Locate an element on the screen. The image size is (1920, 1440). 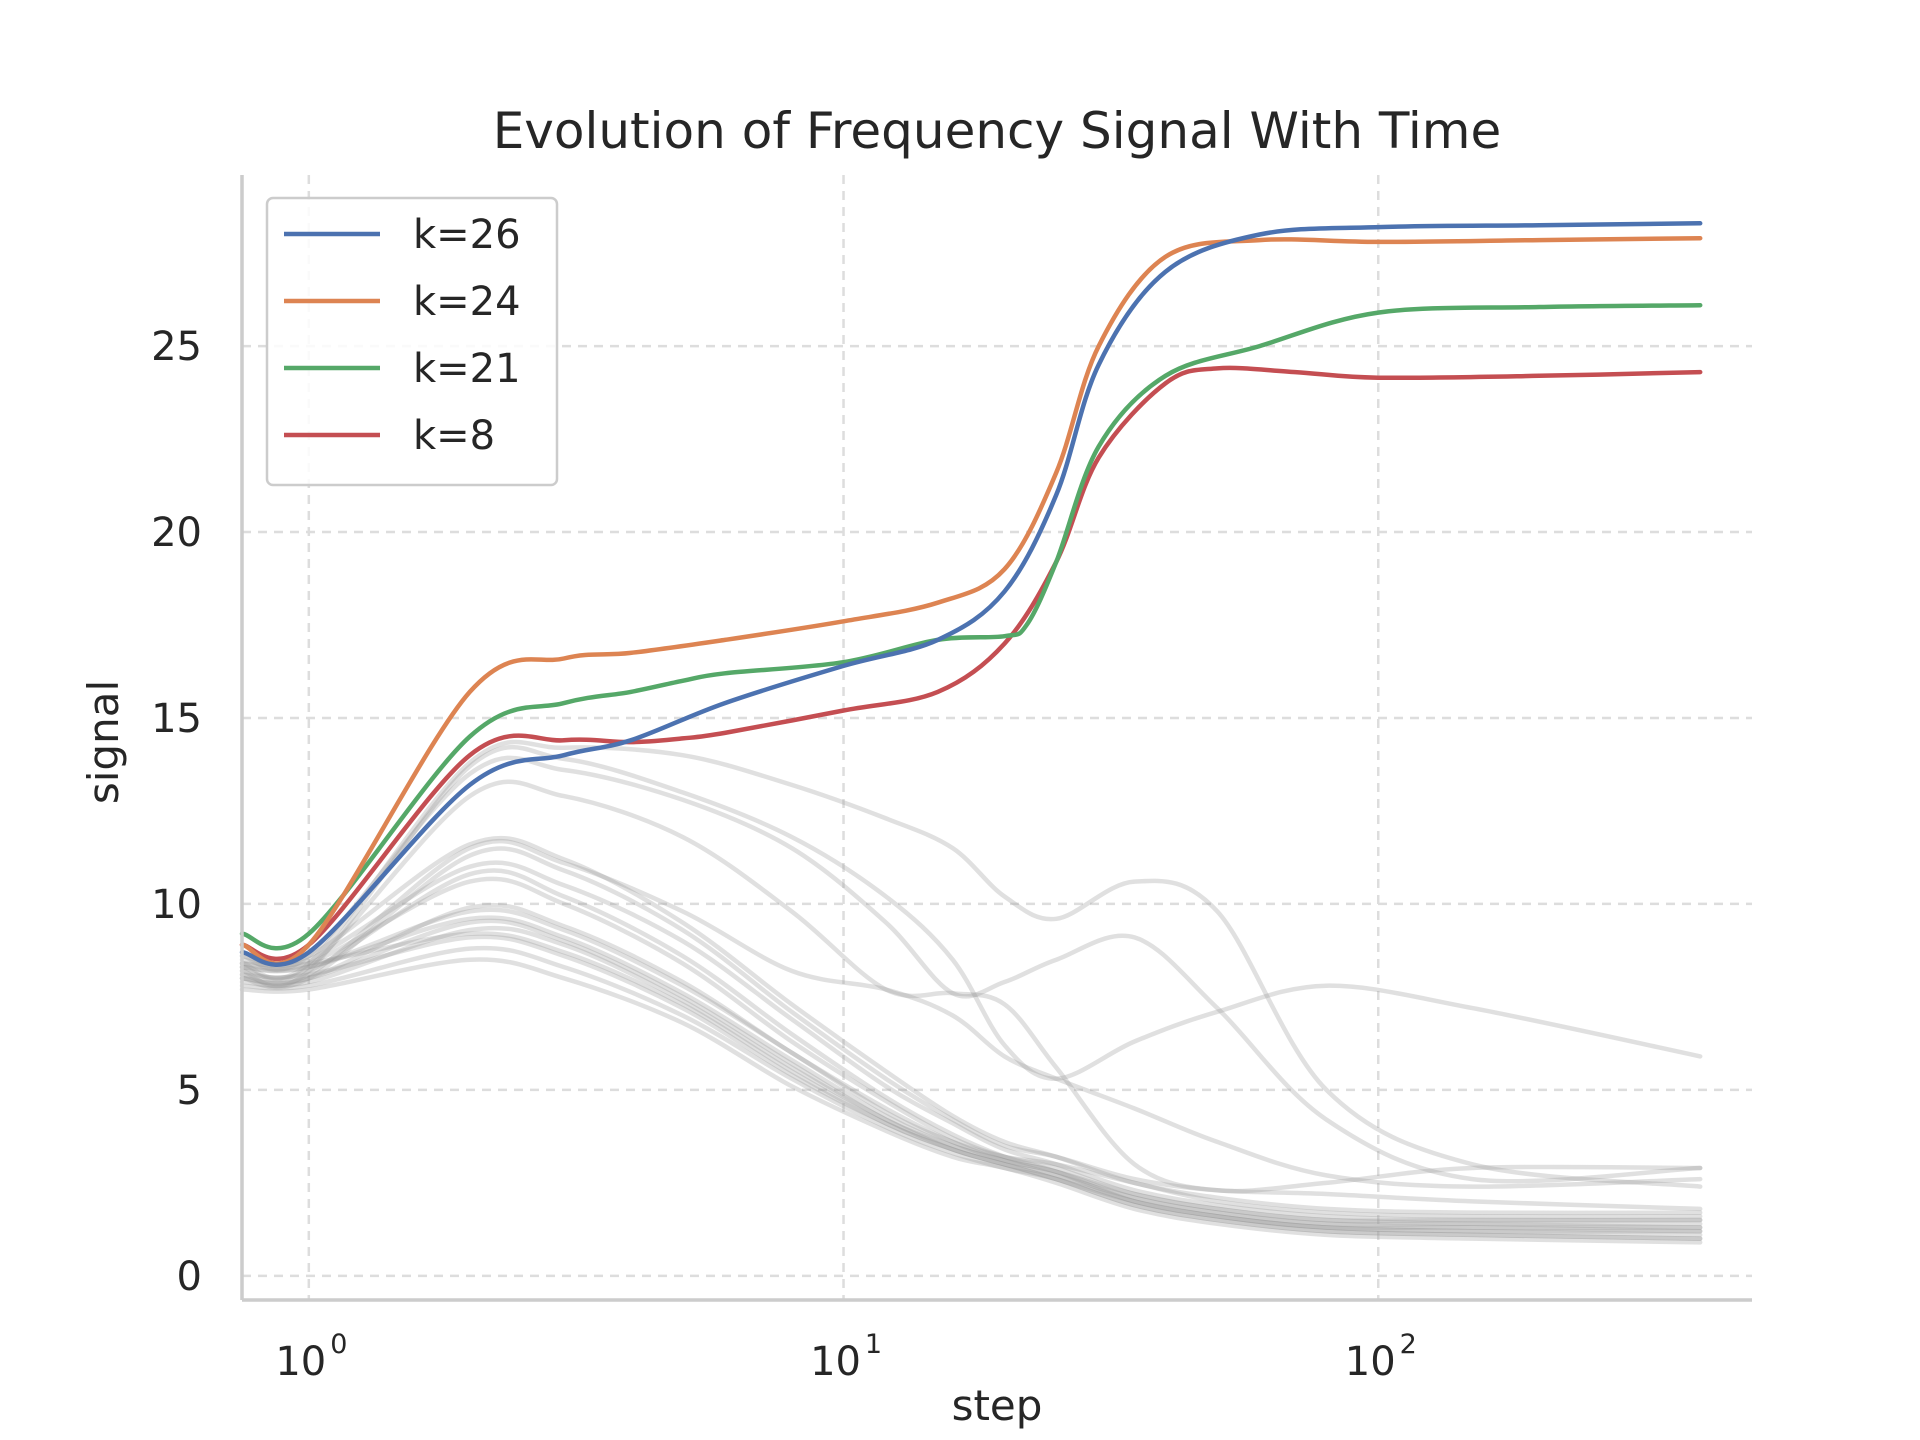
y-tick-label: 15 is located at coordinates (176, 719).